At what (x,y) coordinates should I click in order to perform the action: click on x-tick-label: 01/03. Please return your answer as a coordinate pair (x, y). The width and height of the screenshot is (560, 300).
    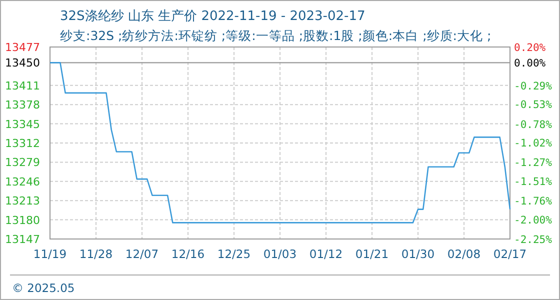
    Looking at the image, I should click on (280, 254).